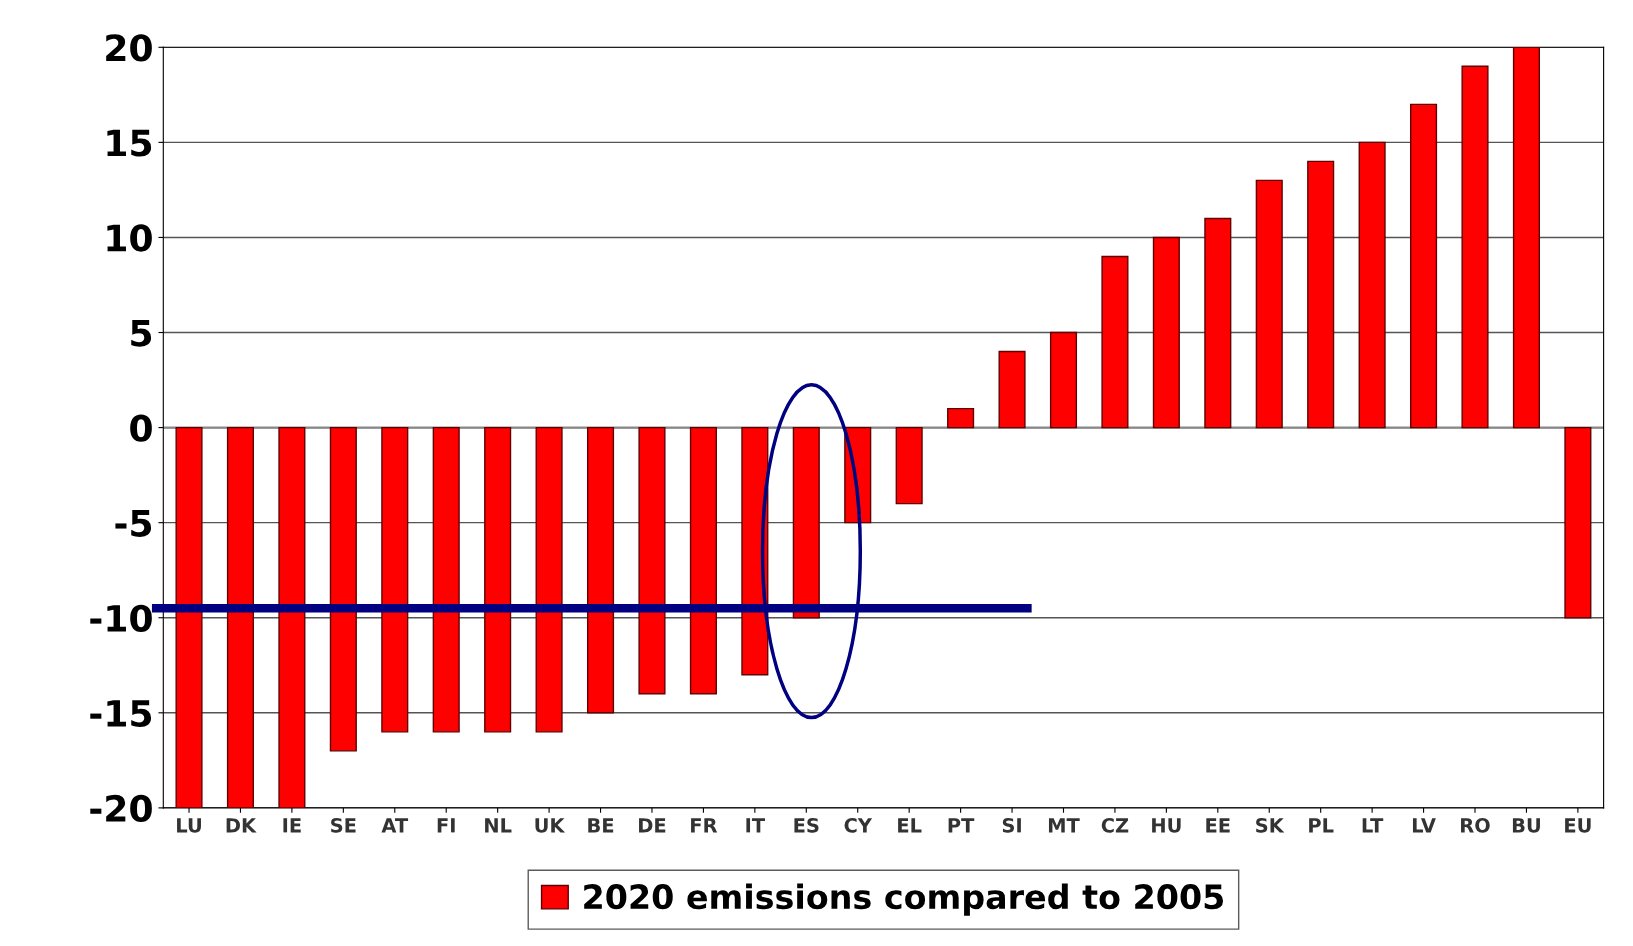  Describe the element at coordinates (189, 825) in the screenshot. I see `x-tick-label: LU` at that location.